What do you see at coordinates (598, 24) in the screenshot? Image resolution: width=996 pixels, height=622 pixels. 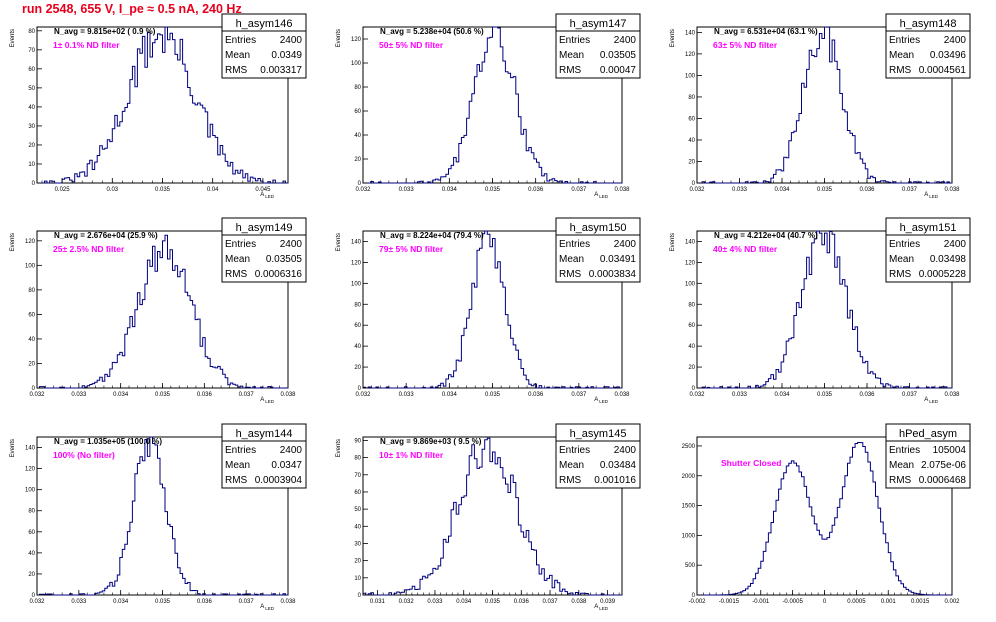 I see `stats-title: h_asym147` at bounding box center [598, 24].